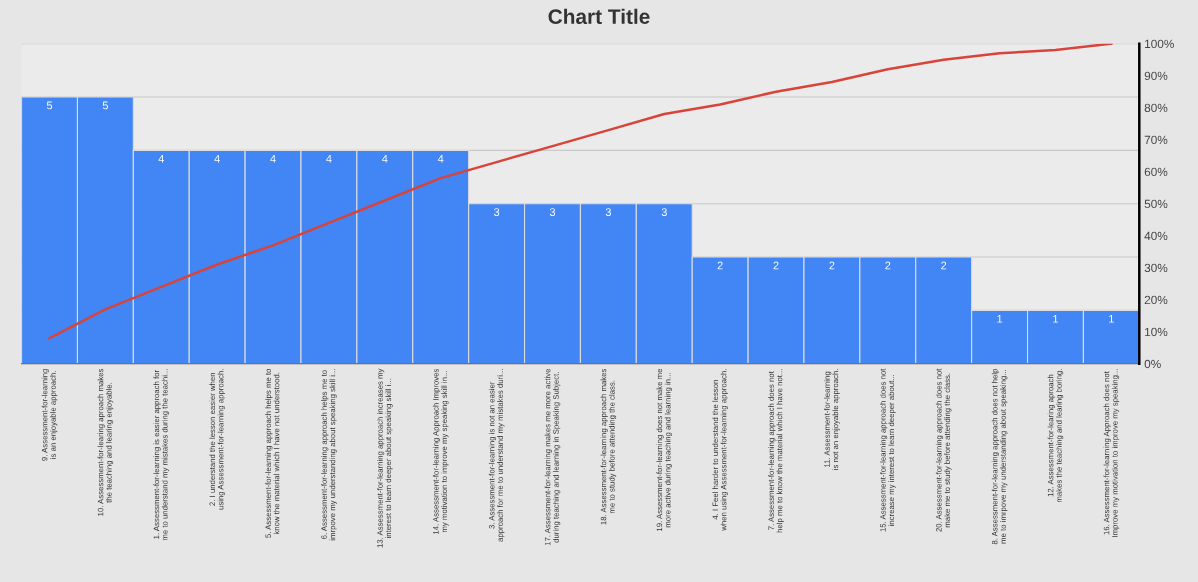 The height and width of the screenshot is (582, 1198). I want to click on y2-tick-label: 20%, so click(1156, 300).